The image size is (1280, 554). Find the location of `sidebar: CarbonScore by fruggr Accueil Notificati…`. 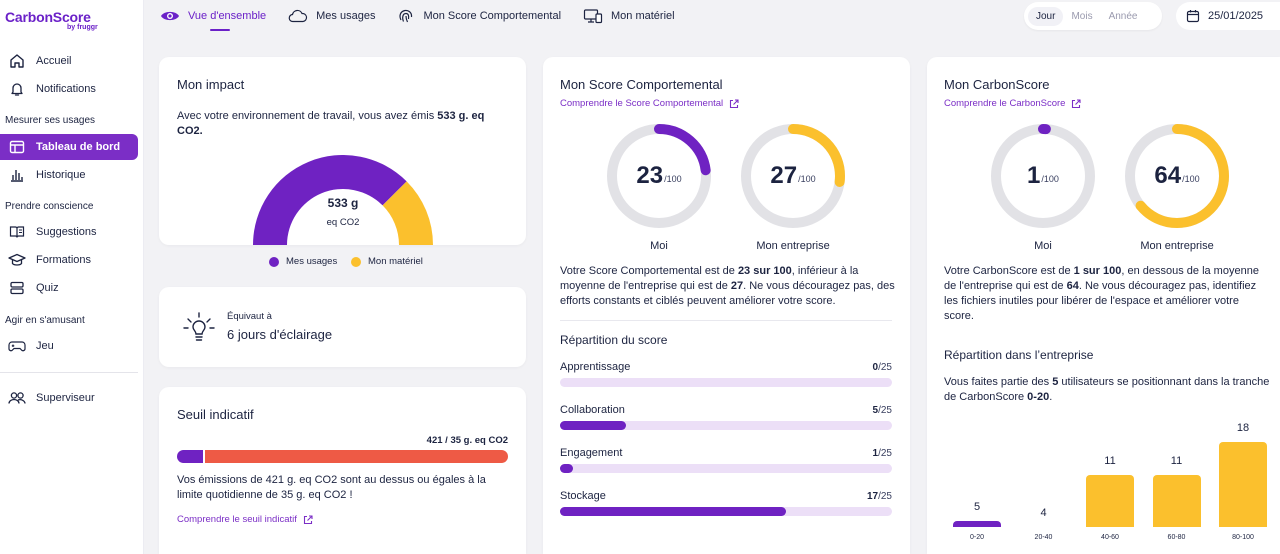

sidebar: CarbonScore by fruggr Accueil Notificati… is located at coordinates (72, 277).